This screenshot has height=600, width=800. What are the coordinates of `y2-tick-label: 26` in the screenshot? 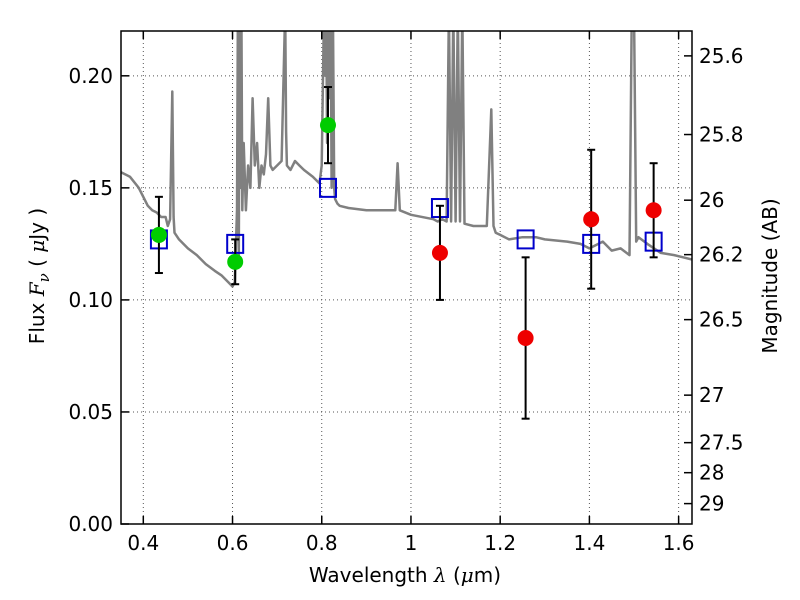 It's located at (711, 200).